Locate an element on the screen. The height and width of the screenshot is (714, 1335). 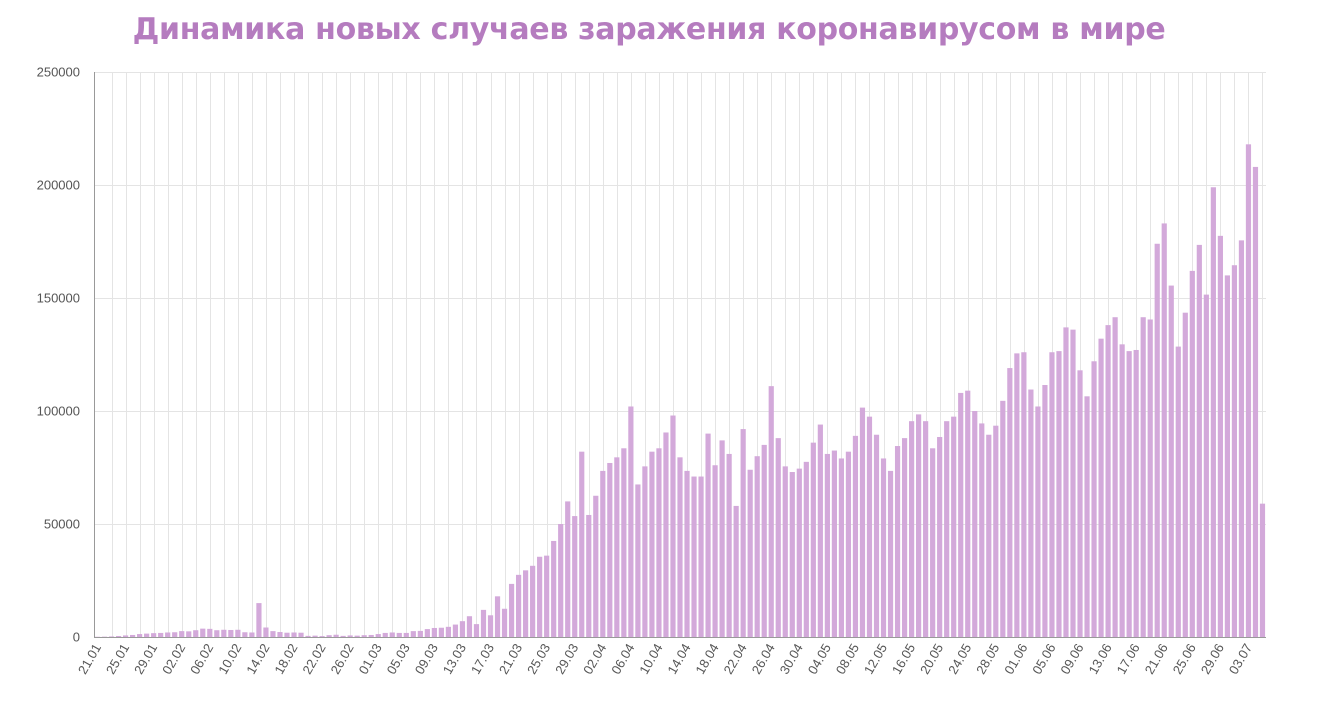
x-tick-label: 10.04 is located at coordinates (650, 659).